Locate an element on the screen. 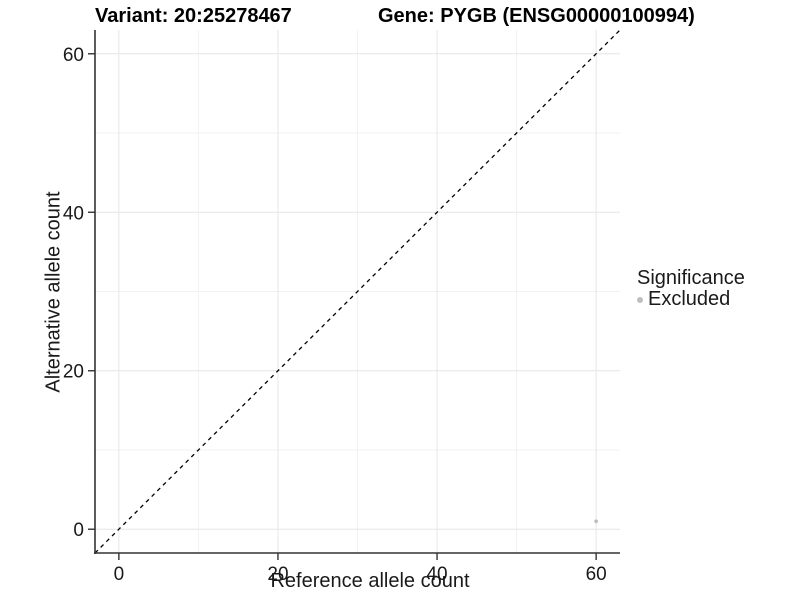 The height and width of the screenshot is (600, 800). plot-title-gene: Gene: PYGB (ENSG00000100994) is located at coordinates (536, 16).